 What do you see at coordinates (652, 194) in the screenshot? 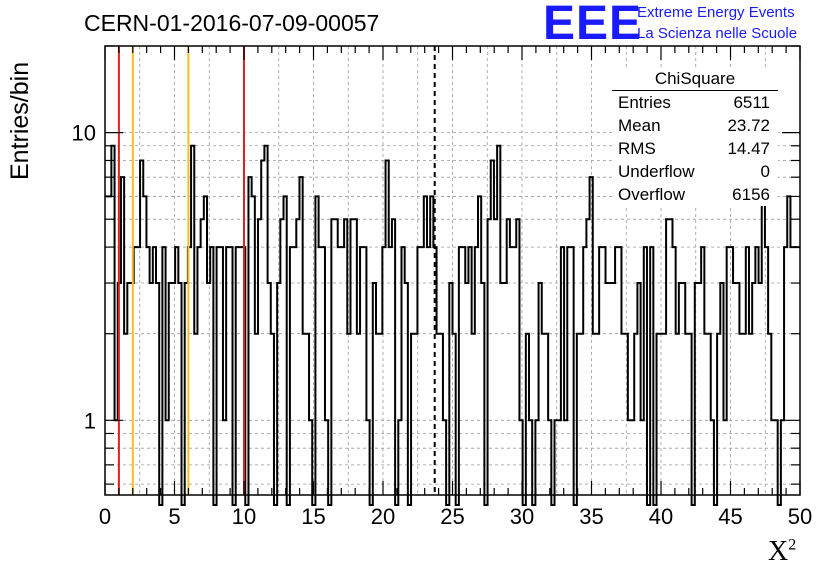
I see `stats-label: Overflow` at bounding box center [652, 194].